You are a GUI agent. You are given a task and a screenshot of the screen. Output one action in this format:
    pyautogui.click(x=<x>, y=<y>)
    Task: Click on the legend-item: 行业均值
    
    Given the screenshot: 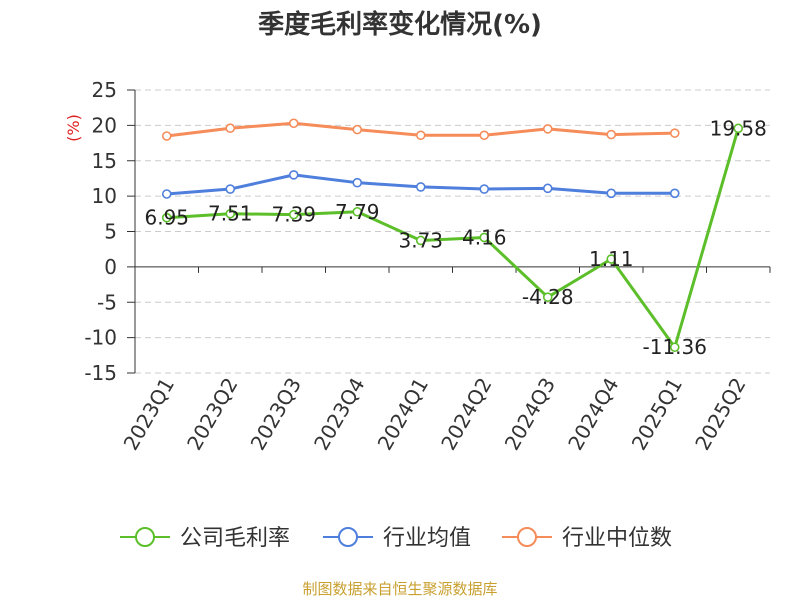 What is the action you would take?
    pyautogui.click(x=397, y=538)
    